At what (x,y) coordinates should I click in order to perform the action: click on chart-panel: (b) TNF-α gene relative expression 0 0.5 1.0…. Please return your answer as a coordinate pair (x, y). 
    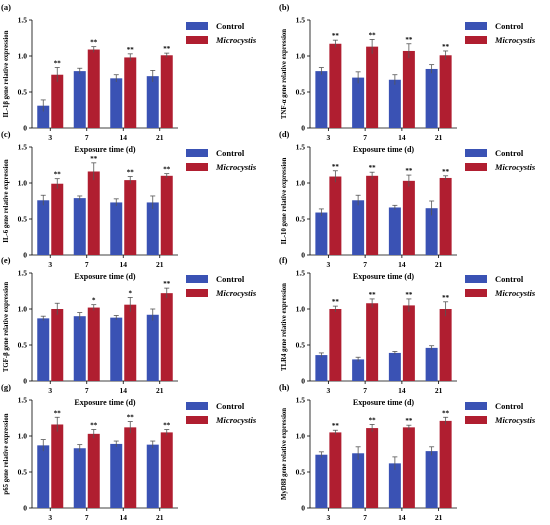
    Looking at the image, I should click on (407, 78).